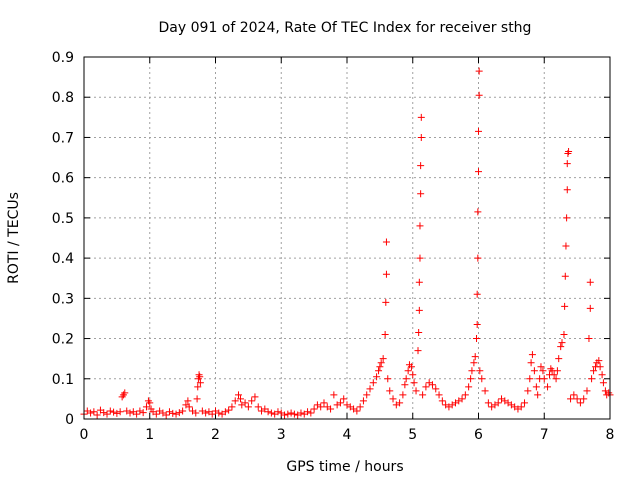 The image size is (640, 480). Describe the element at coordinates (215, 435) in the screenshot. I see `x-tick-label: 2` at that location.